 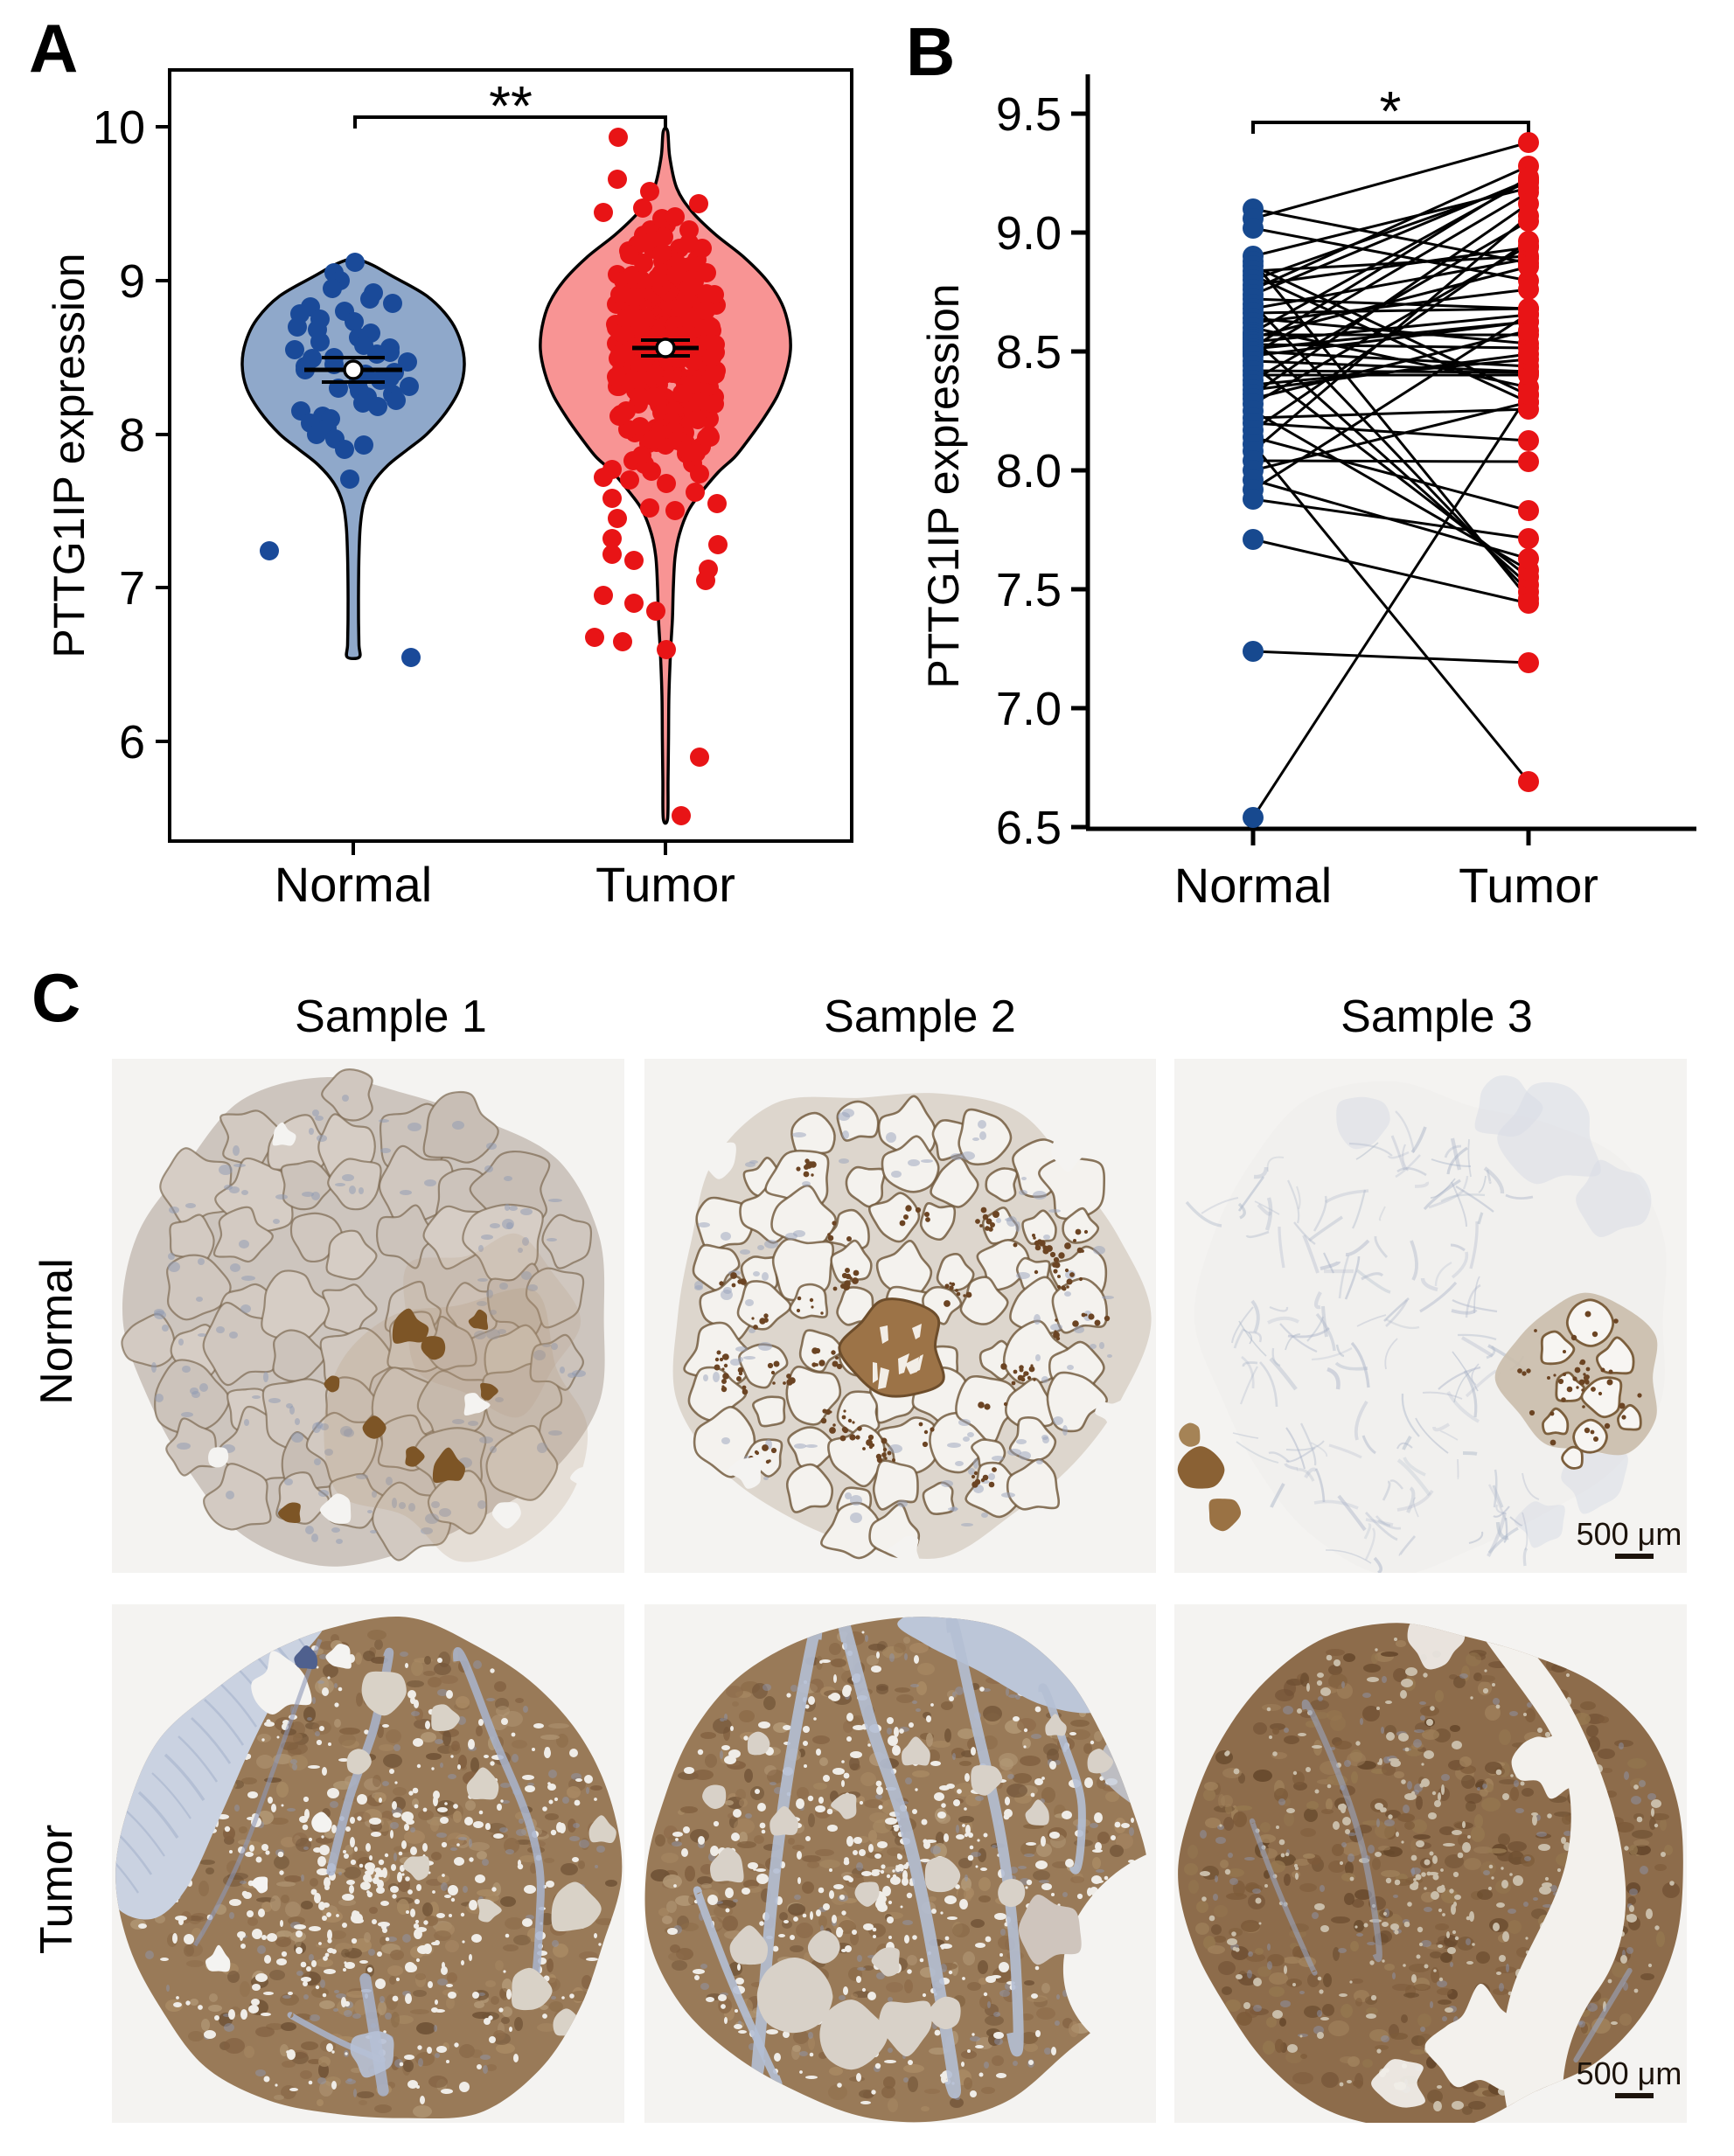 I want to click on svg-text: 7.0, so click(x=1029, y=709).